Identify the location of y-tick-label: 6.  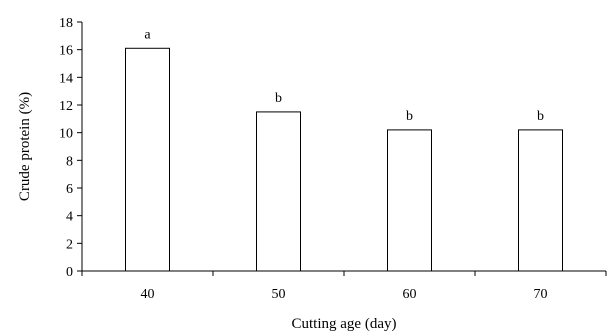
(69, 189).